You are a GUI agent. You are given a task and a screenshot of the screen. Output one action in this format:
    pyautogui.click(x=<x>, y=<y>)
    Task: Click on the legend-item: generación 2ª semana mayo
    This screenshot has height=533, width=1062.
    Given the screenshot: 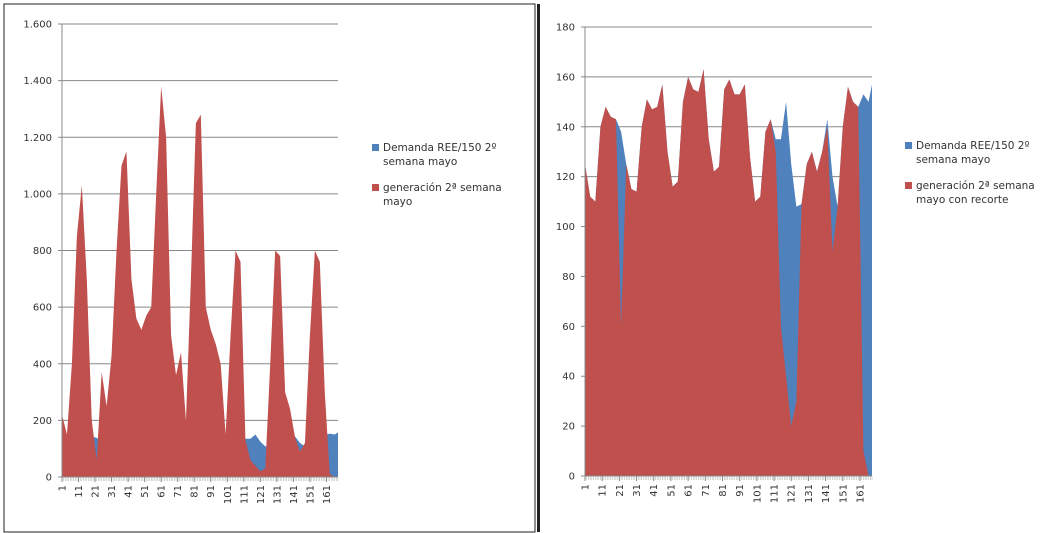 What is the action you would take?
    pyautogui.click(x=452, y=195)
    